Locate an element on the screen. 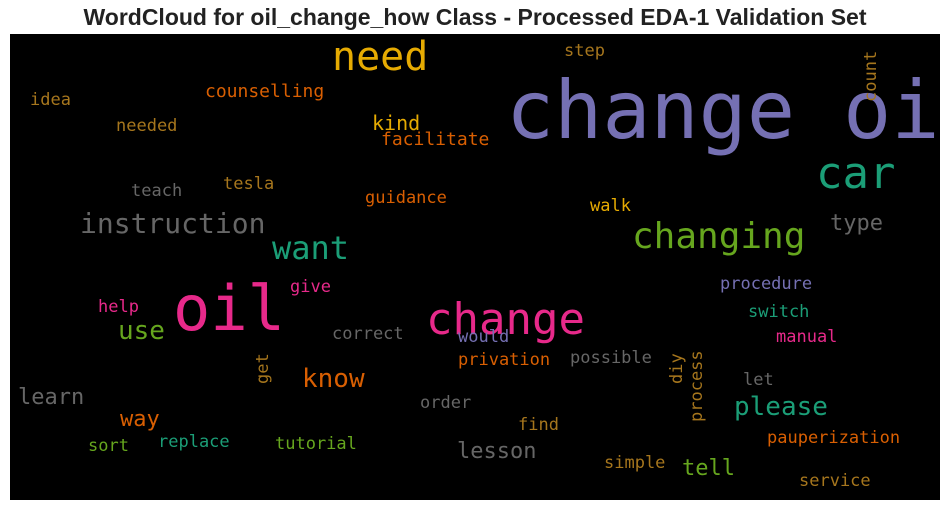  word-replace: replace is located at coordinates (194, 442).